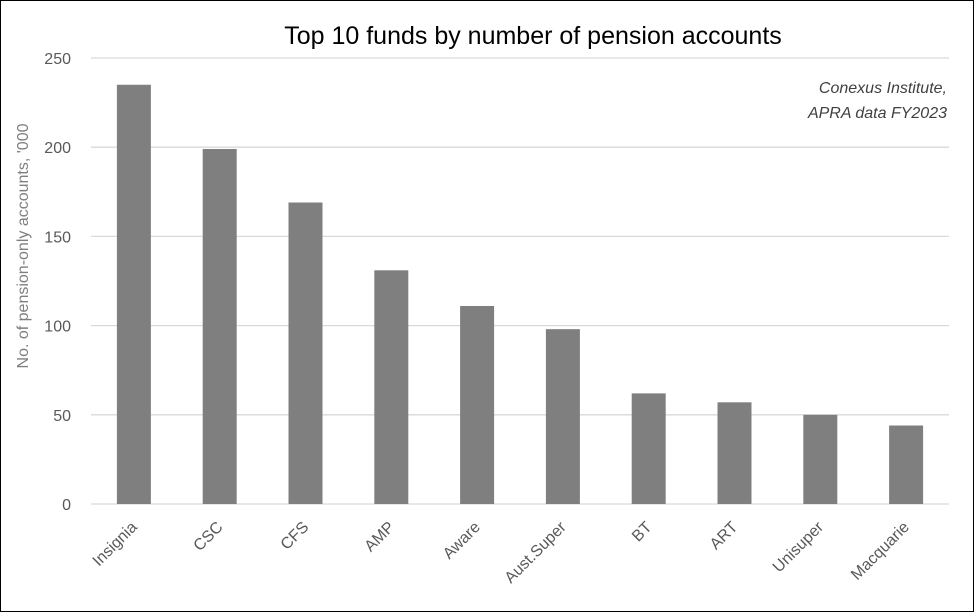 This screenshot has height=613, width=974. I want to click on x-tick-label: Aware, so click(462, 541).